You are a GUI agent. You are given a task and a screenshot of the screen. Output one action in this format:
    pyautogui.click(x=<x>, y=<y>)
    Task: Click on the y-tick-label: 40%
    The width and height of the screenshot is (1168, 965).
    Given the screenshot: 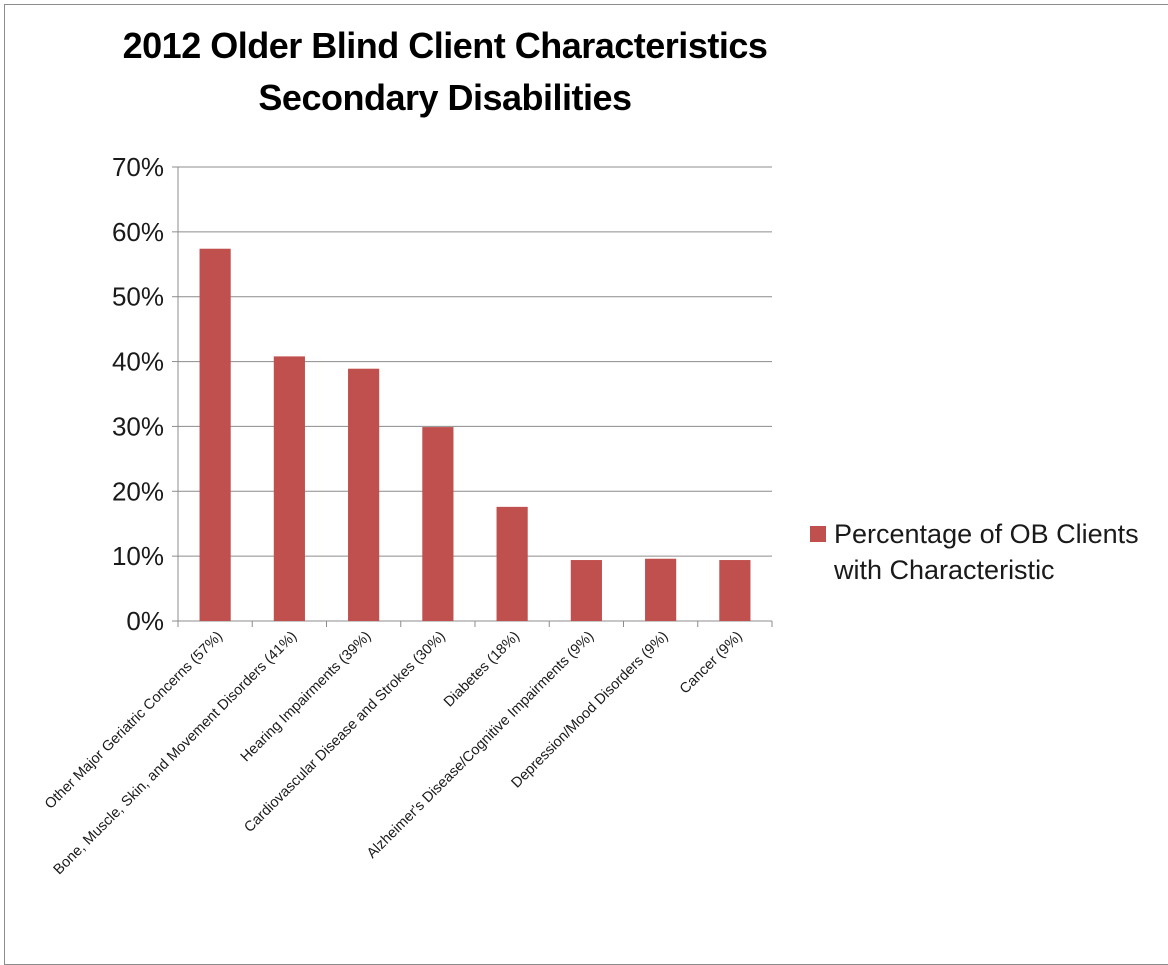 What is the action you would take?
    pyautogui.click(x=138, y=362)
    